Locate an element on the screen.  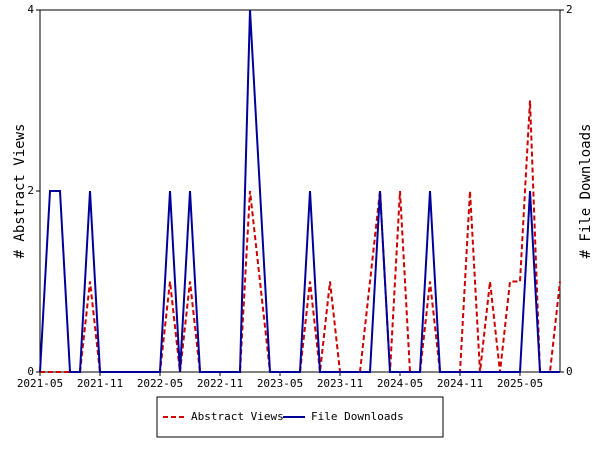
x-tick-label: 2024-11 is located at coordinates (460, 383).